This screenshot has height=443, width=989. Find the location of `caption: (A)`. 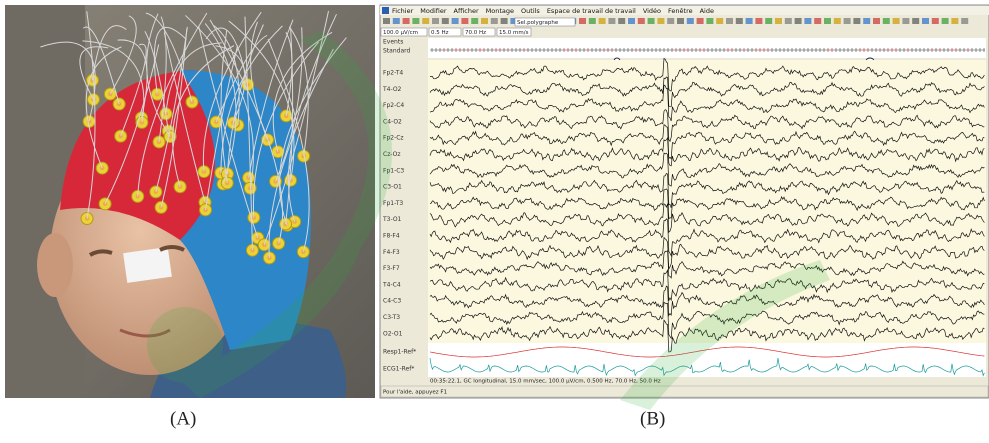

caption: (A) is located at coordinates (183, 418).